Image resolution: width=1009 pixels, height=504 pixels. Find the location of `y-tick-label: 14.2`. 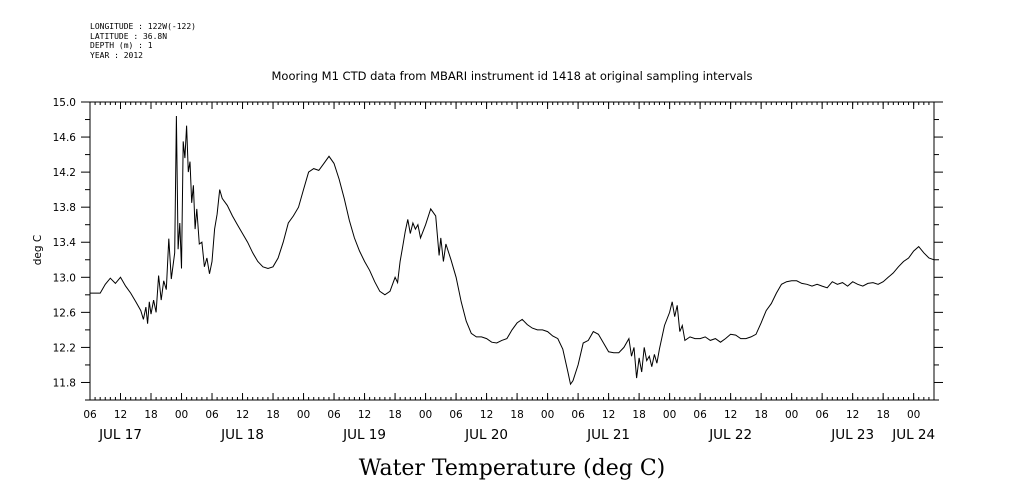

y-tick-label: 14.2 is located at coordinates (64, 173).